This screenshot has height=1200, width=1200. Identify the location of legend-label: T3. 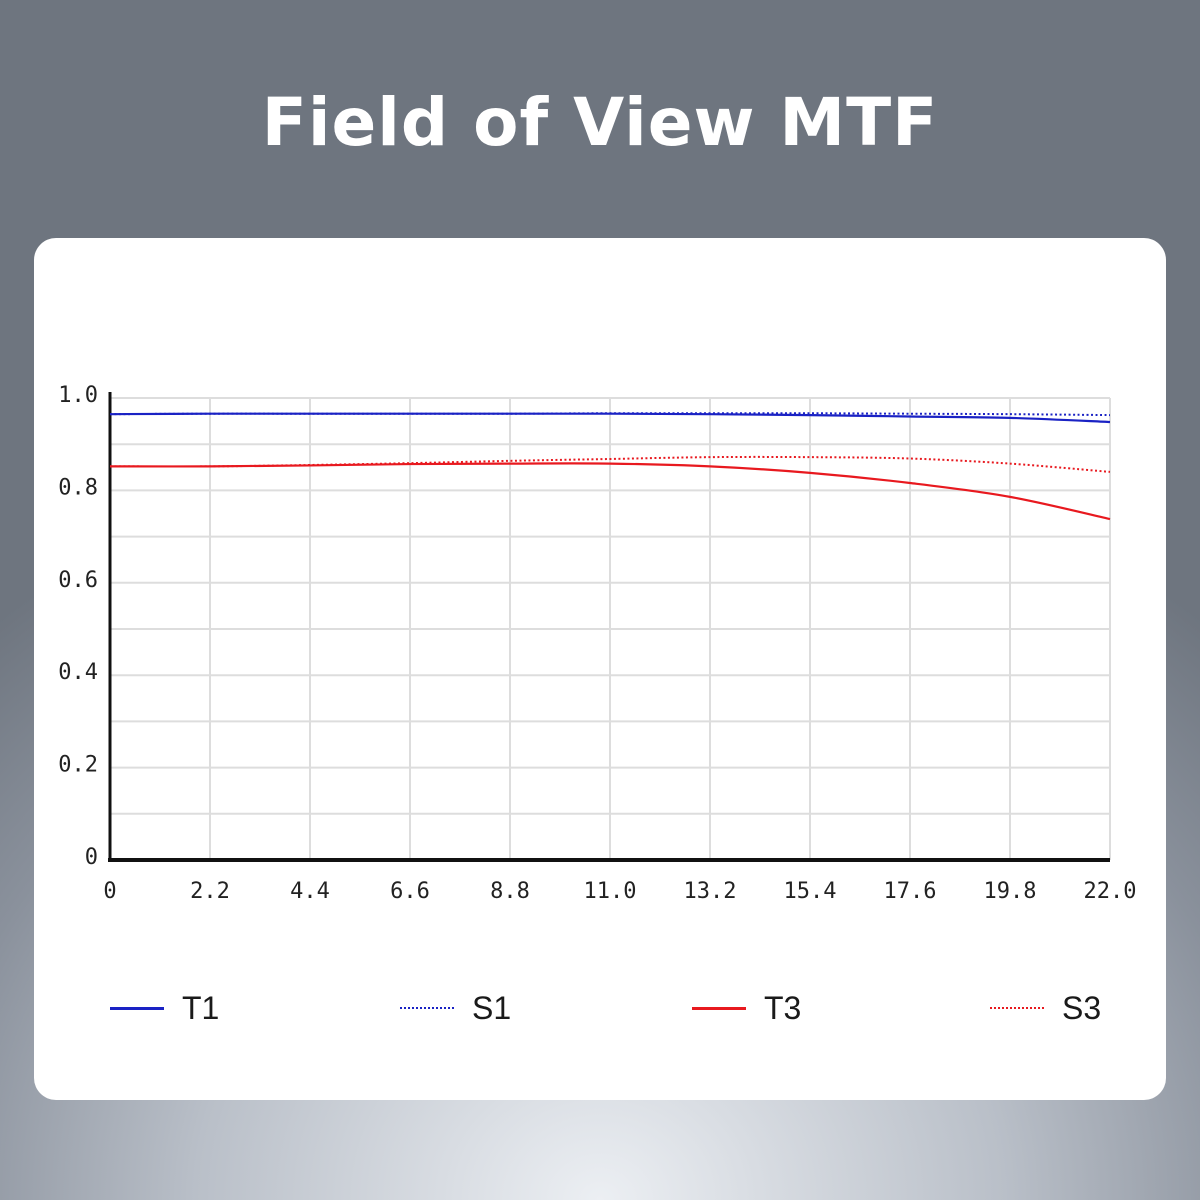
(783, 1007).